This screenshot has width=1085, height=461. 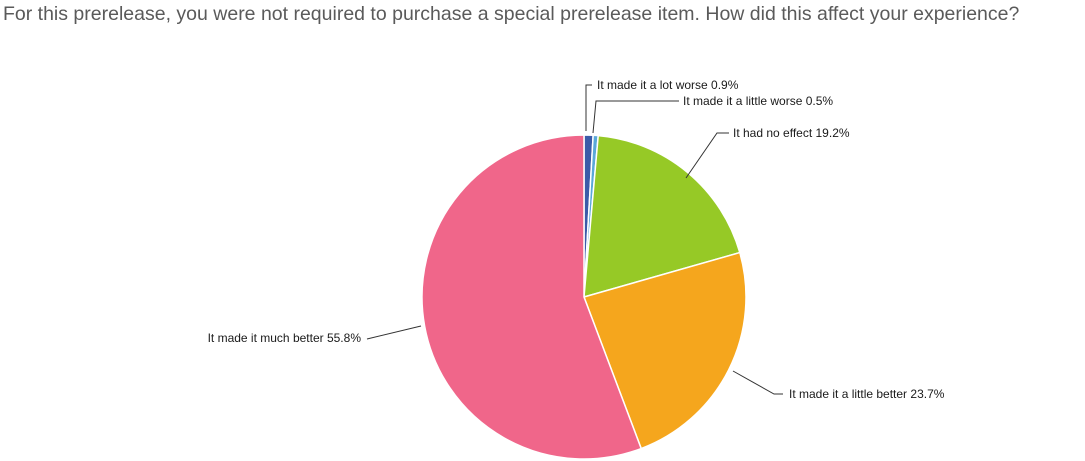 What do you see at coordinates (757, 382) in the screenshot?
I see `leader-line-little-better` at bounding box center [757, 382].